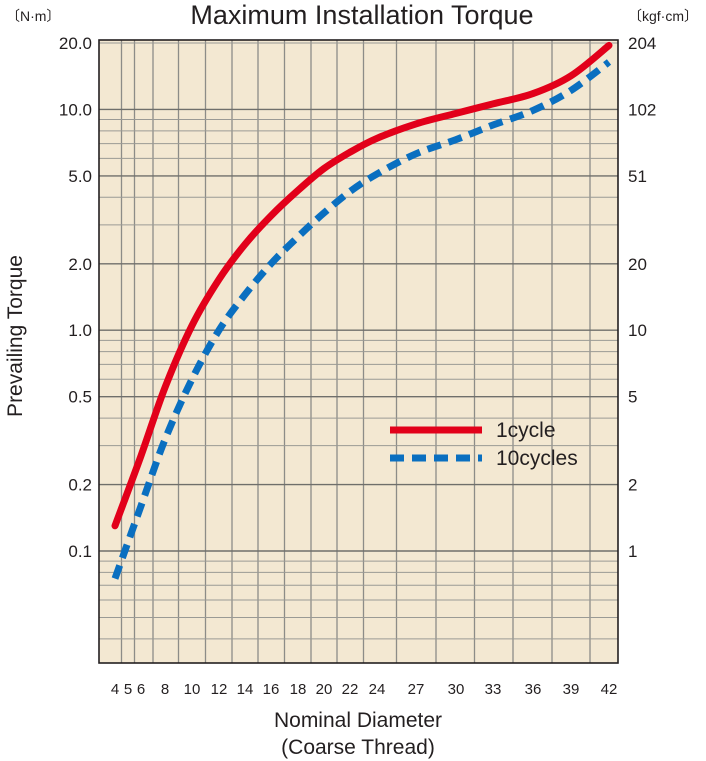  What do you see at coordinates (637, 330) in the screenshot?
I see `y-tick-label-right: 10` at bounding box center [637, 330].